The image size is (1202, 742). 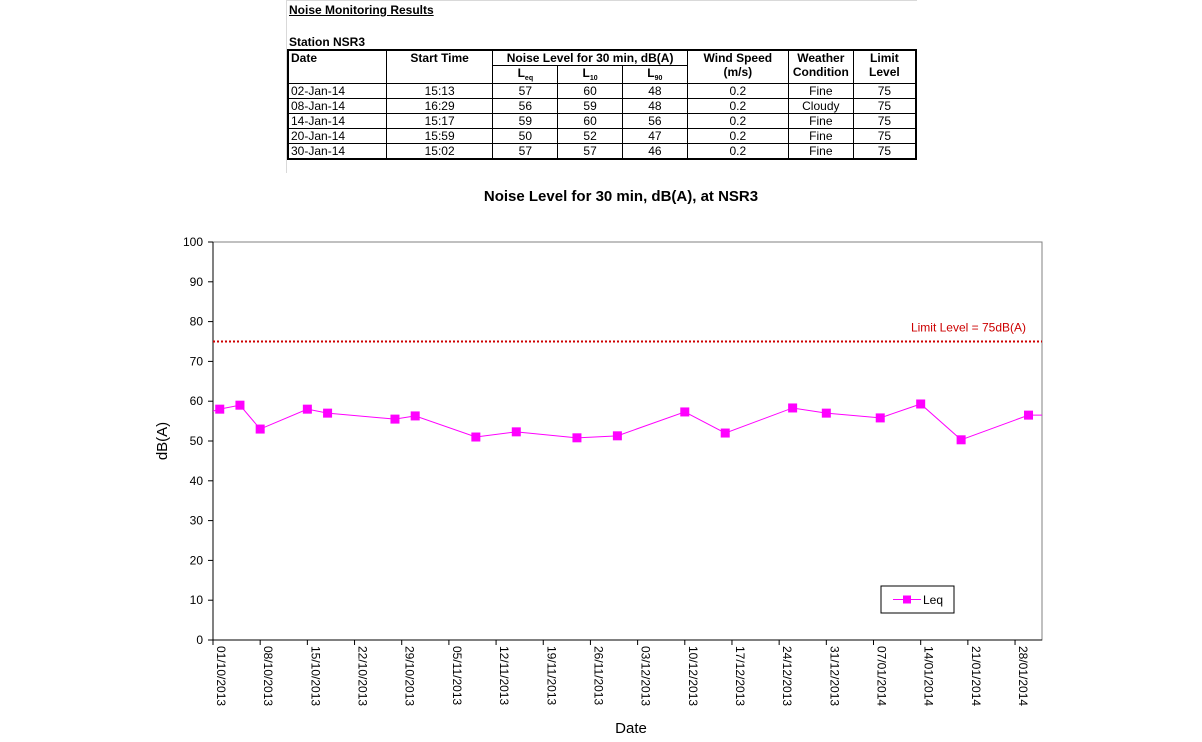 What do you see at coordinates (268, 676) in the screenshot?
I see `x-tick-label: 08/10/2013` at bounding box center [268, 676].